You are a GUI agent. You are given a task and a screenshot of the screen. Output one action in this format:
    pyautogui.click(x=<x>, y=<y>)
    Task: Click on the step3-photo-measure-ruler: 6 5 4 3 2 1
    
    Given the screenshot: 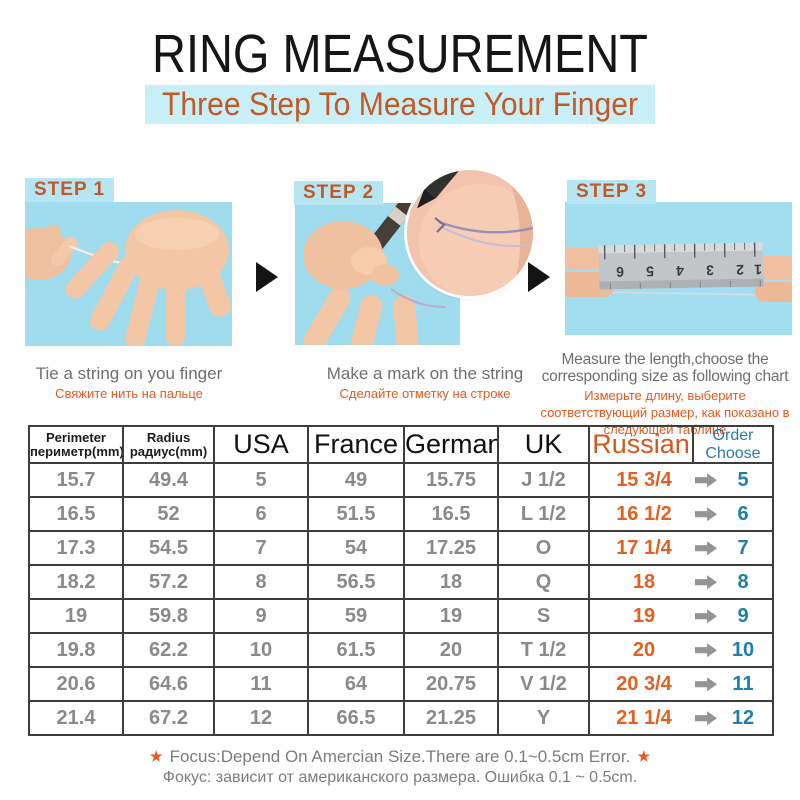 What is the action you would take?
    pyautogui.click(x=678, y=268)
    